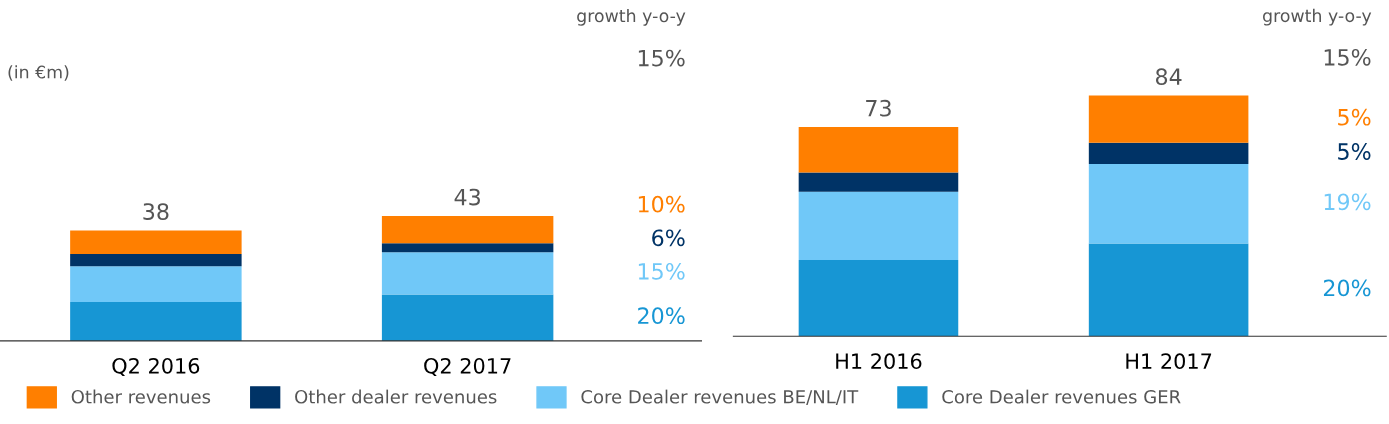  I want to click on annotation: 19%, so click(1347, 202).